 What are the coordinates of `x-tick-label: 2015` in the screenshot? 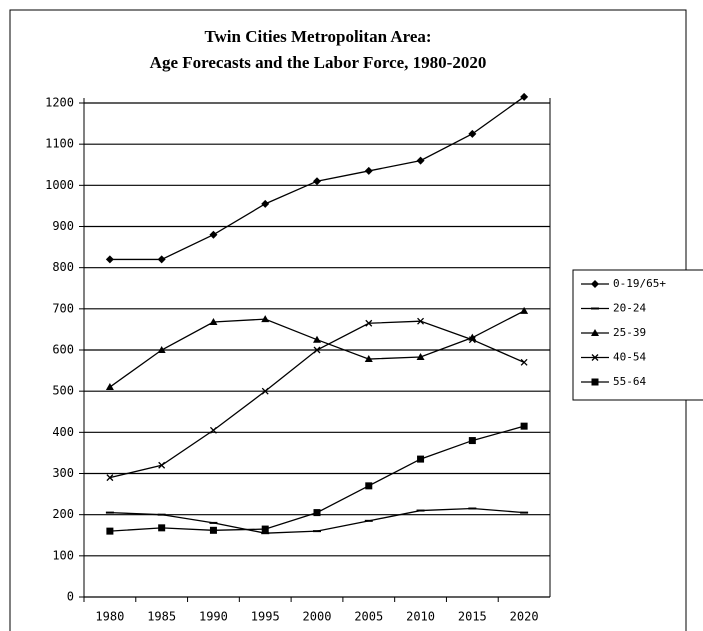 It's located at (472, 617).